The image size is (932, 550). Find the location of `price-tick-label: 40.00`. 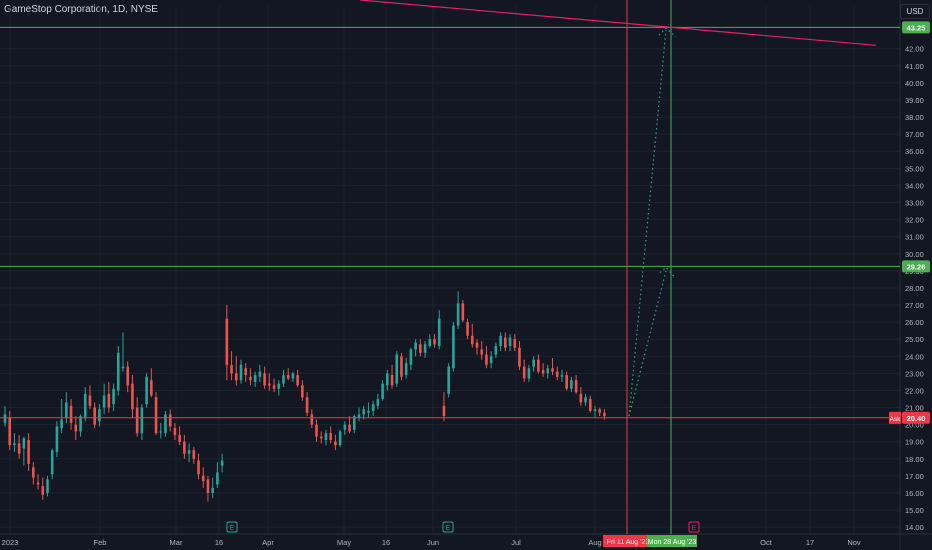

price-tick-label: 40.00 is located at coordinates (914, 83).